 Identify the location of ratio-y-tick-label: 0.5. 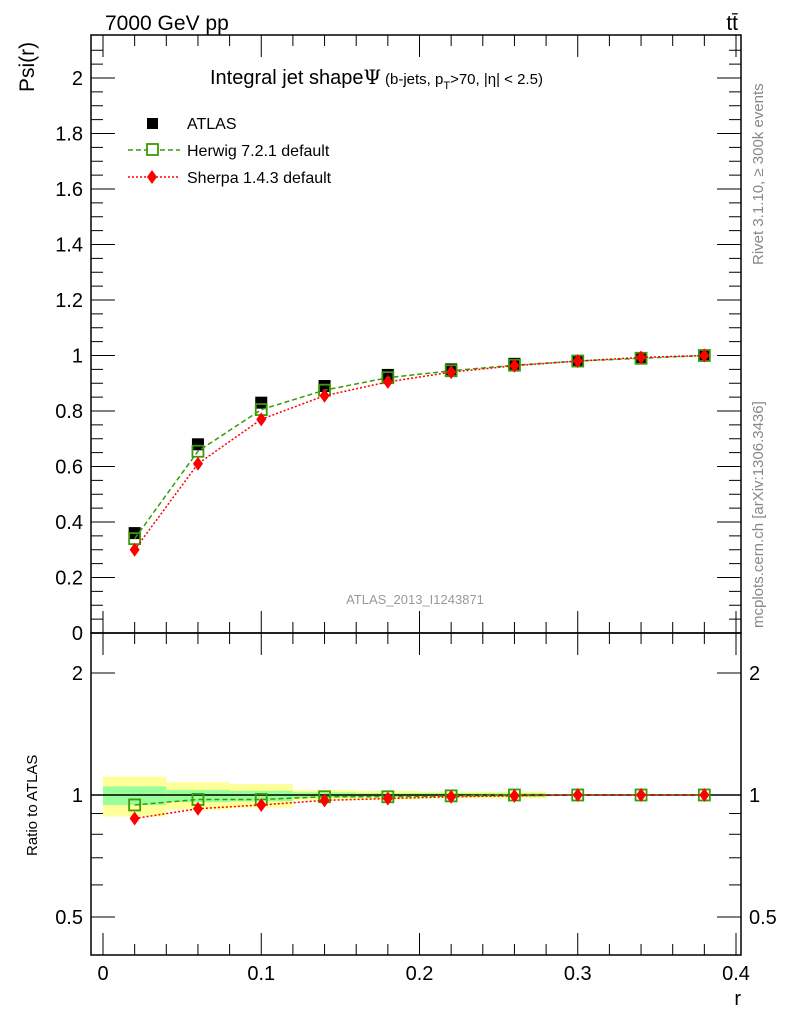
(69, 918).